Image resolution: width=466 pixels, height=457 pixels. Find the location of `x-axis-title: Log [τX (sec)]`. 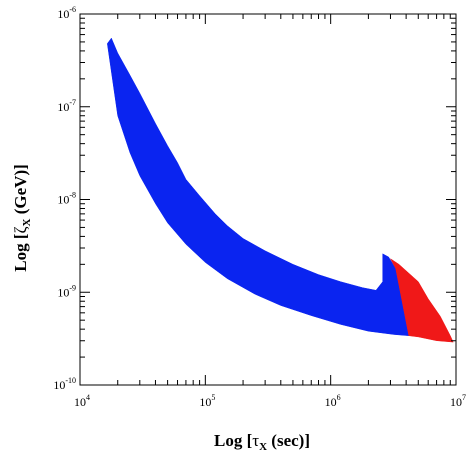

x-axis-title: Log [τX (sec)] is located at coordinates (262, 442).